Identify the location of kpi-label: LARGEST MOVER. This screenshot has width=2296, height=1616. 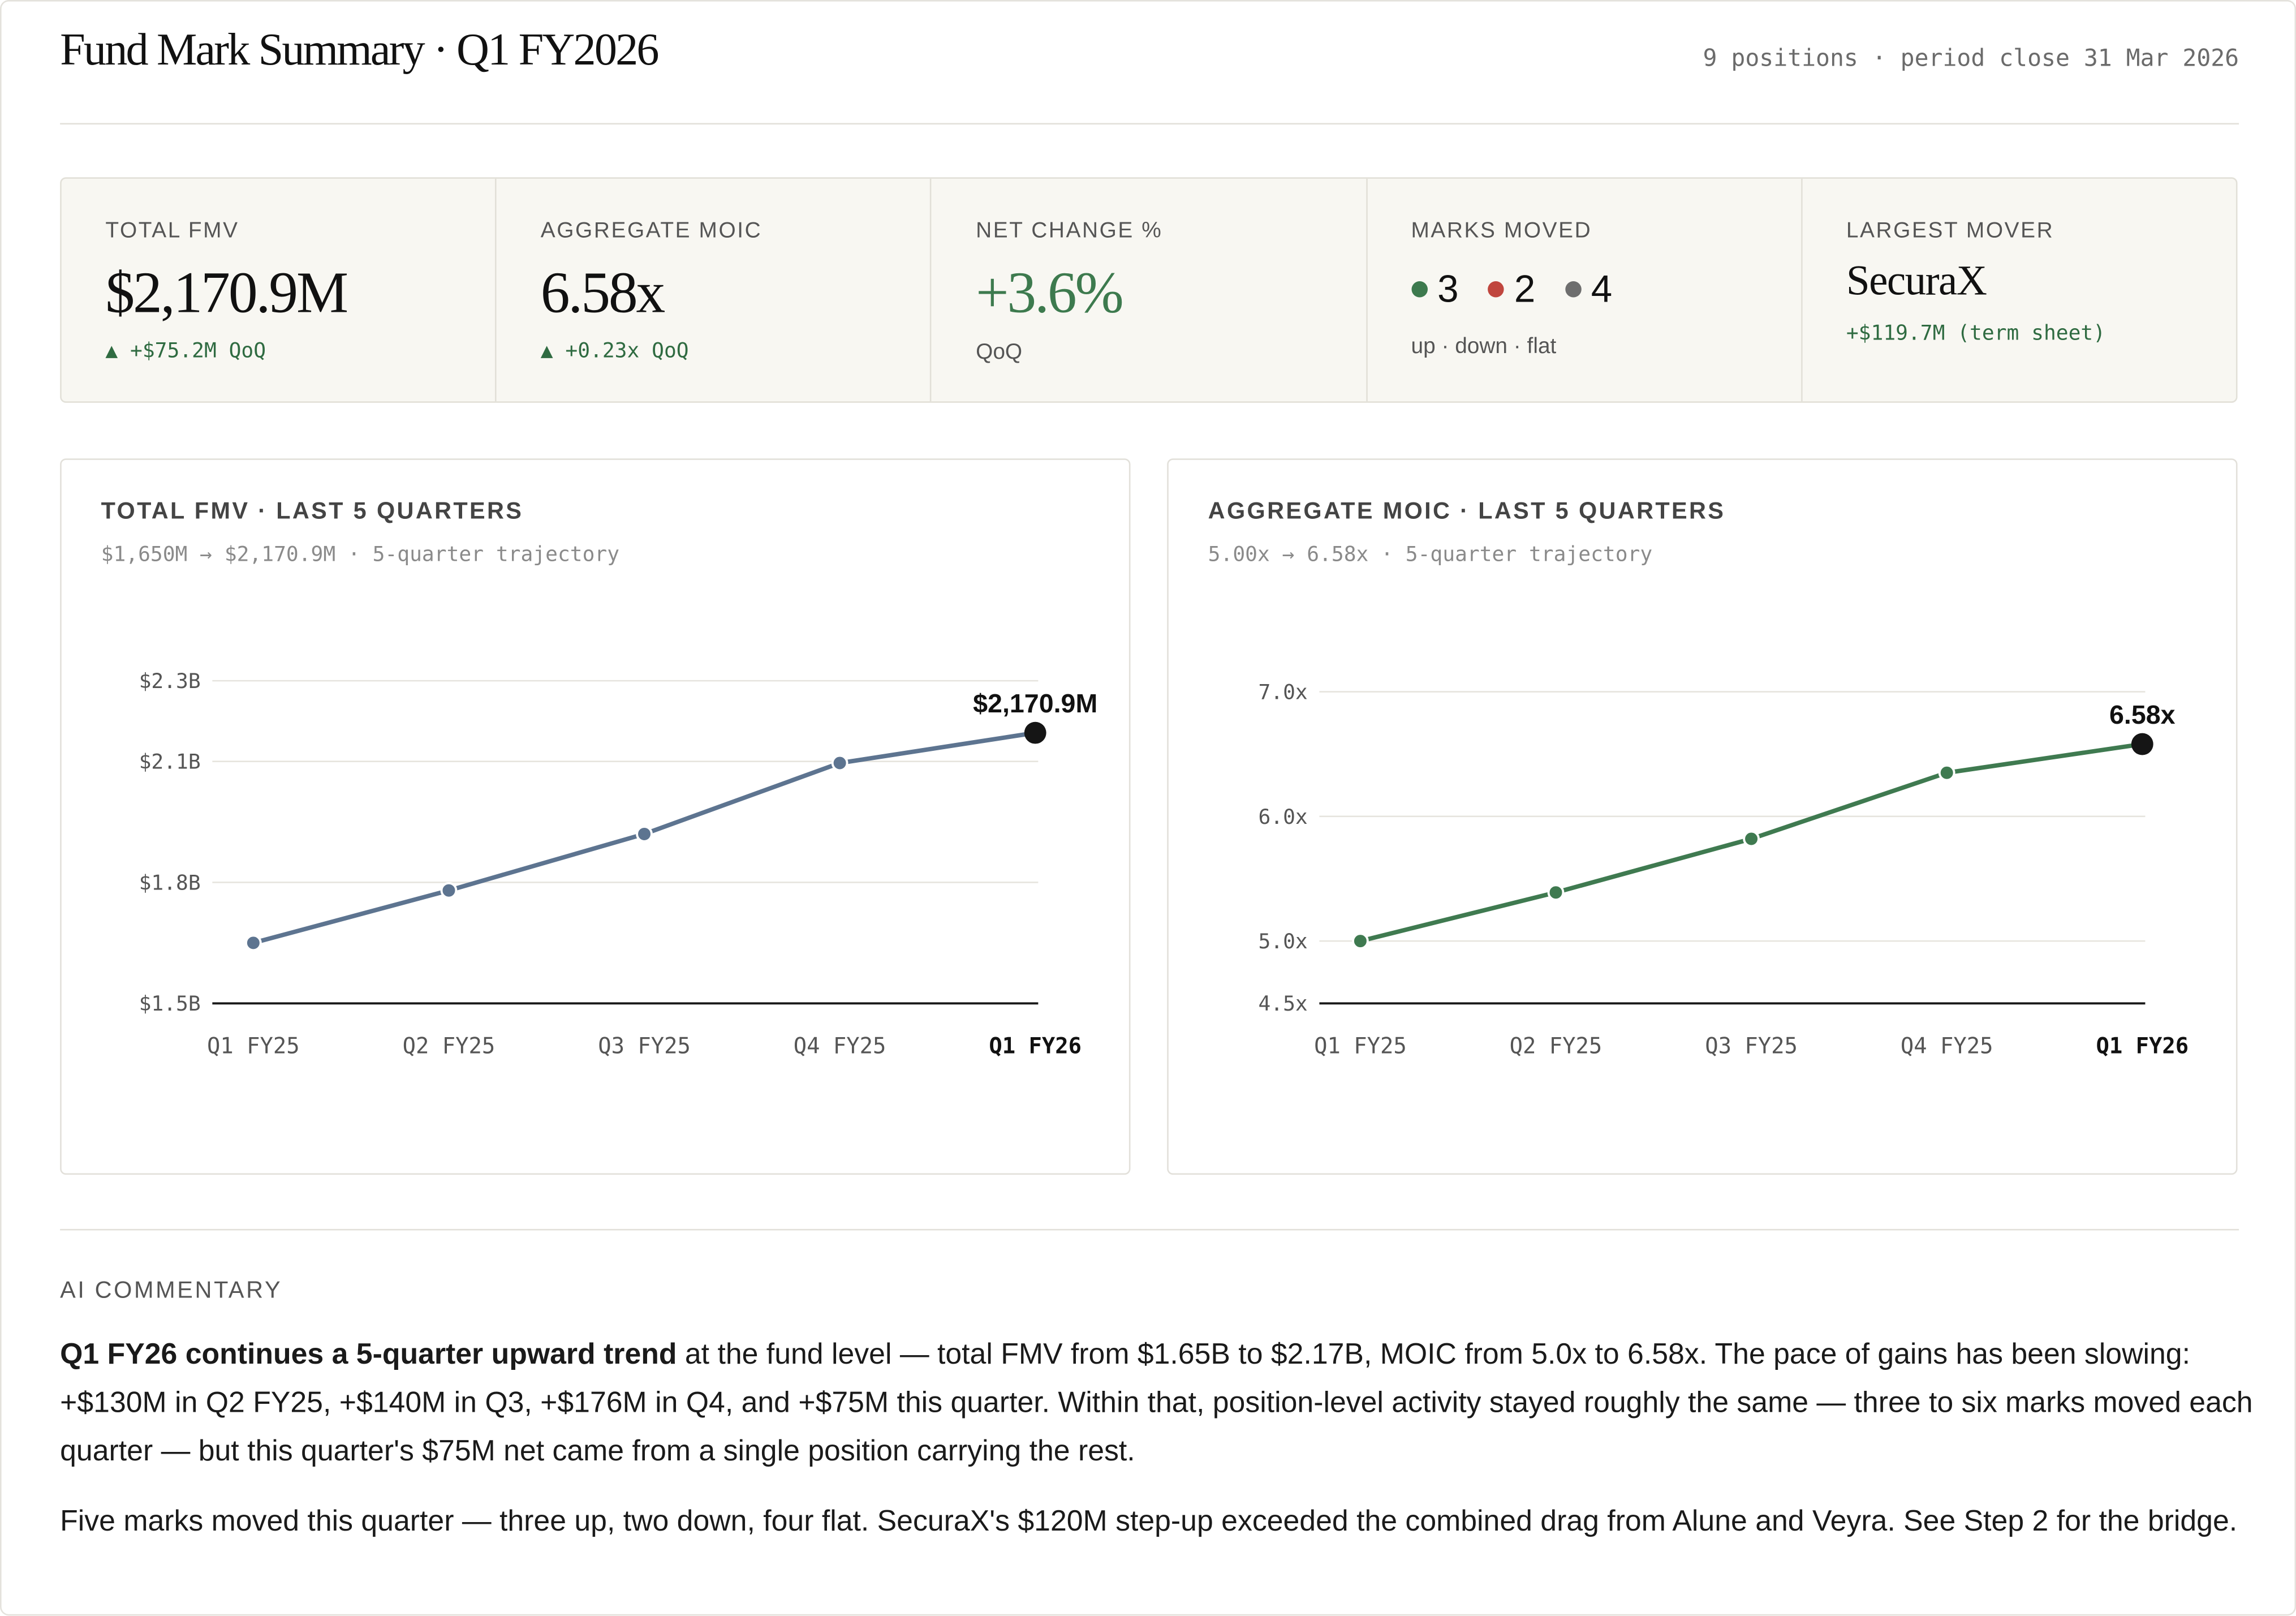
(1950, 230).